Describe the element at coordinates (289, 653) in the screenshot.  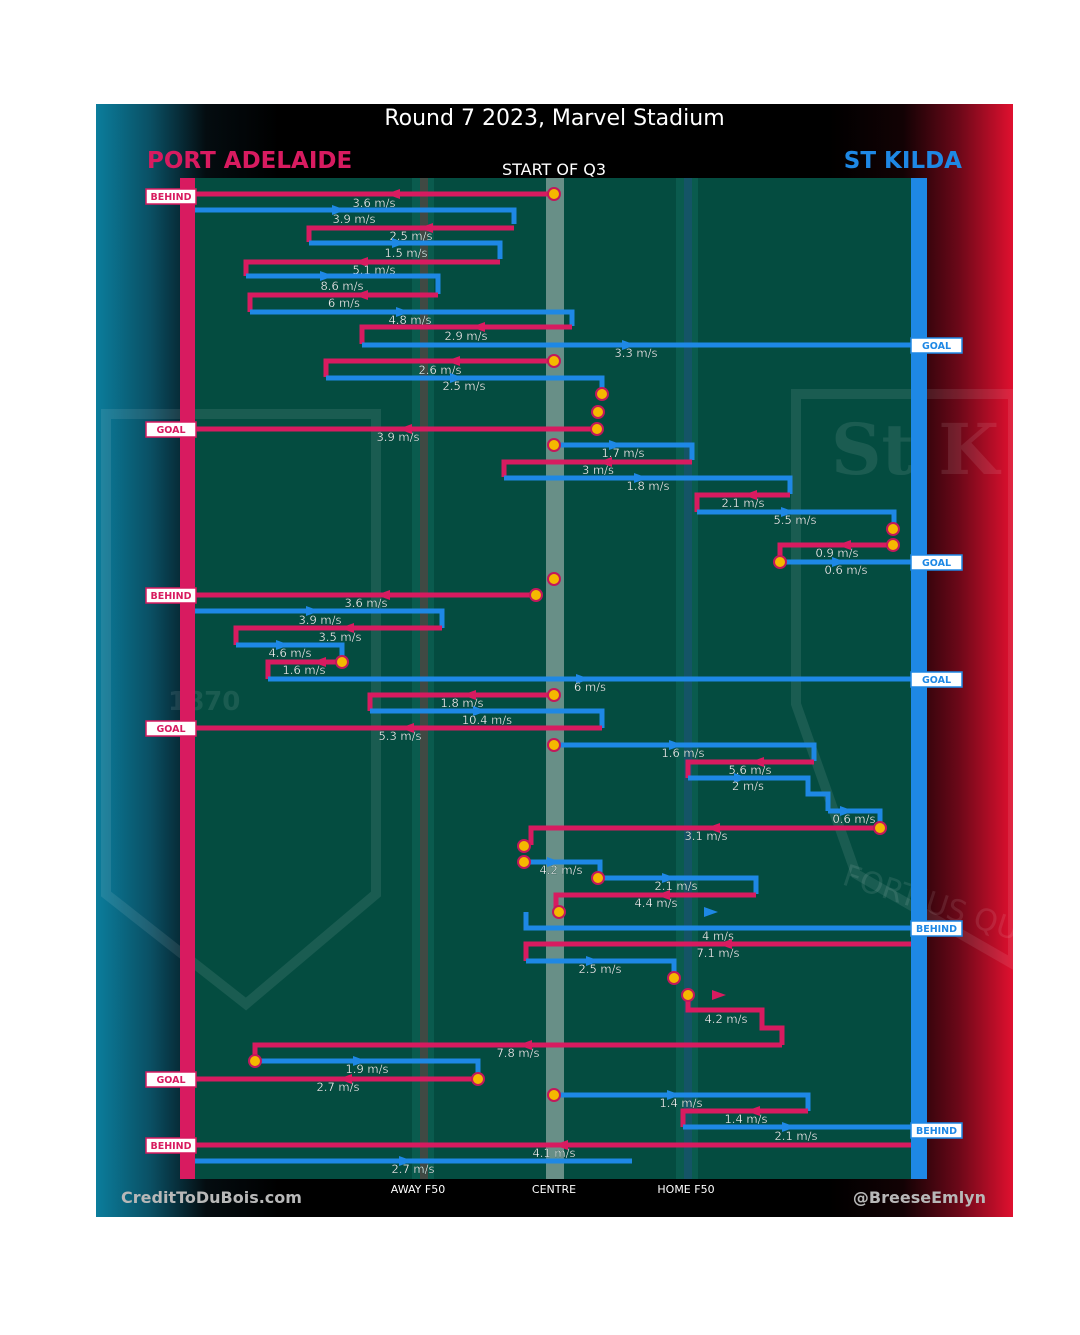
I see `speed-label: 4.6 m/s` at that location.